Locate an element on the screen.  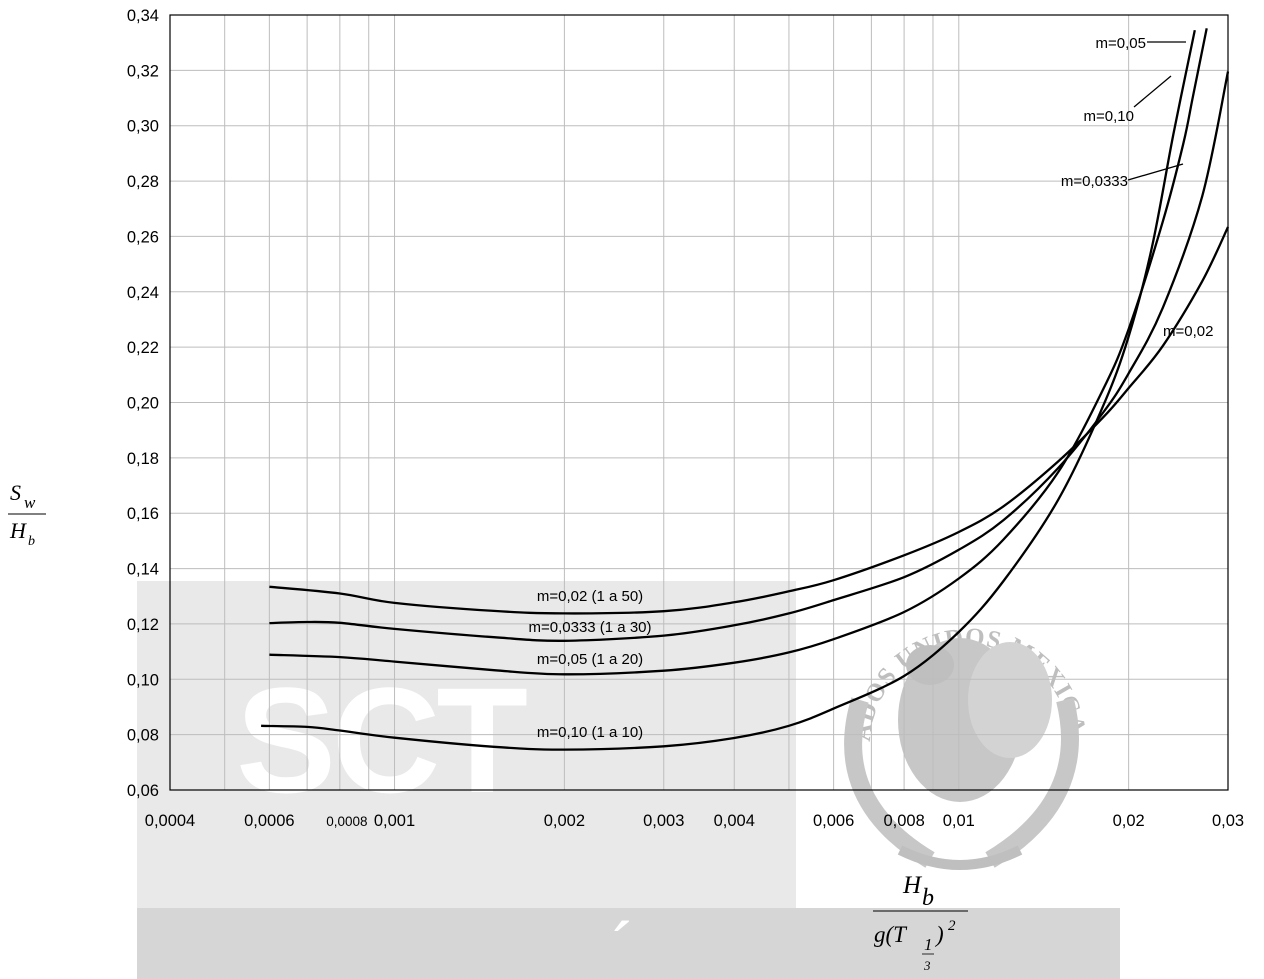
x-tick-label: 0,001 is located at coordinates (394, 821).